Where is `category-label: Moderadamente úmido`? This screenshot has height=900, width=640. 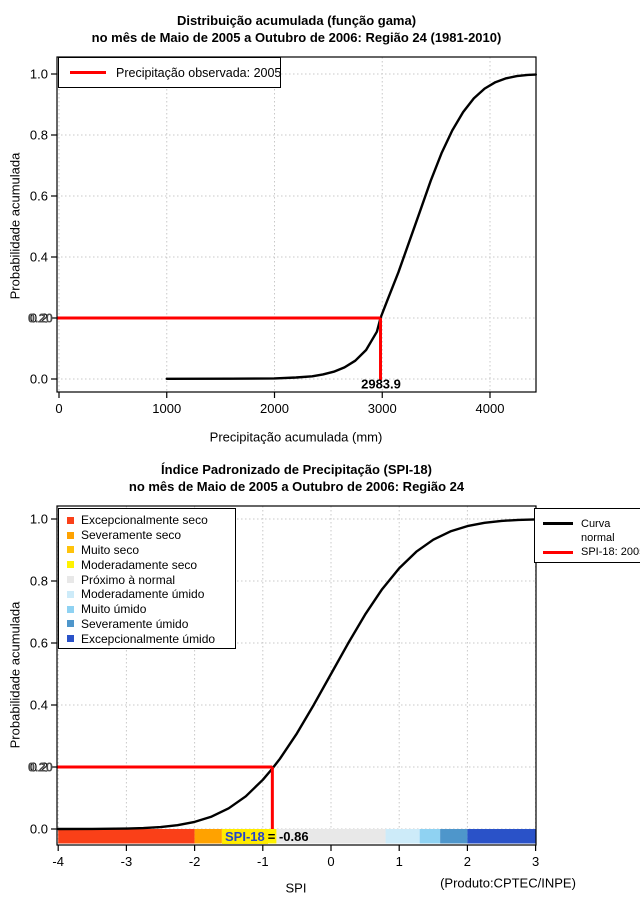
category-label: Moderadamente úmido is located at coordinates (143, 594).